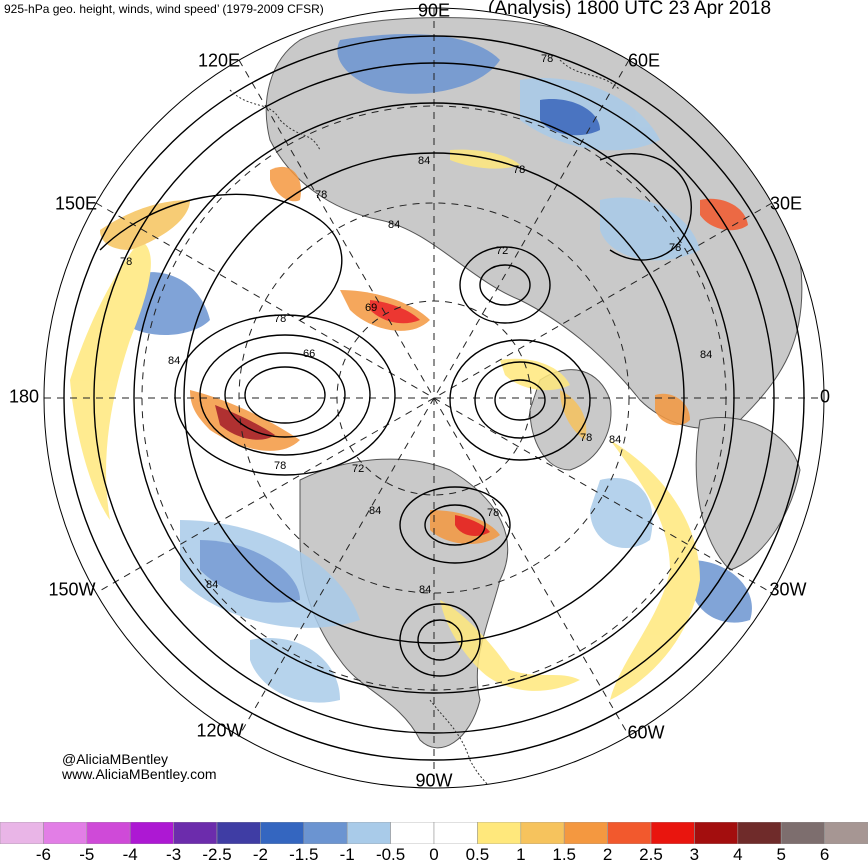 The image size is (868, 865). Describe the element at coordinates (220, 730) in the screenshot. I see `lon-label-120w: 120W` at that location.